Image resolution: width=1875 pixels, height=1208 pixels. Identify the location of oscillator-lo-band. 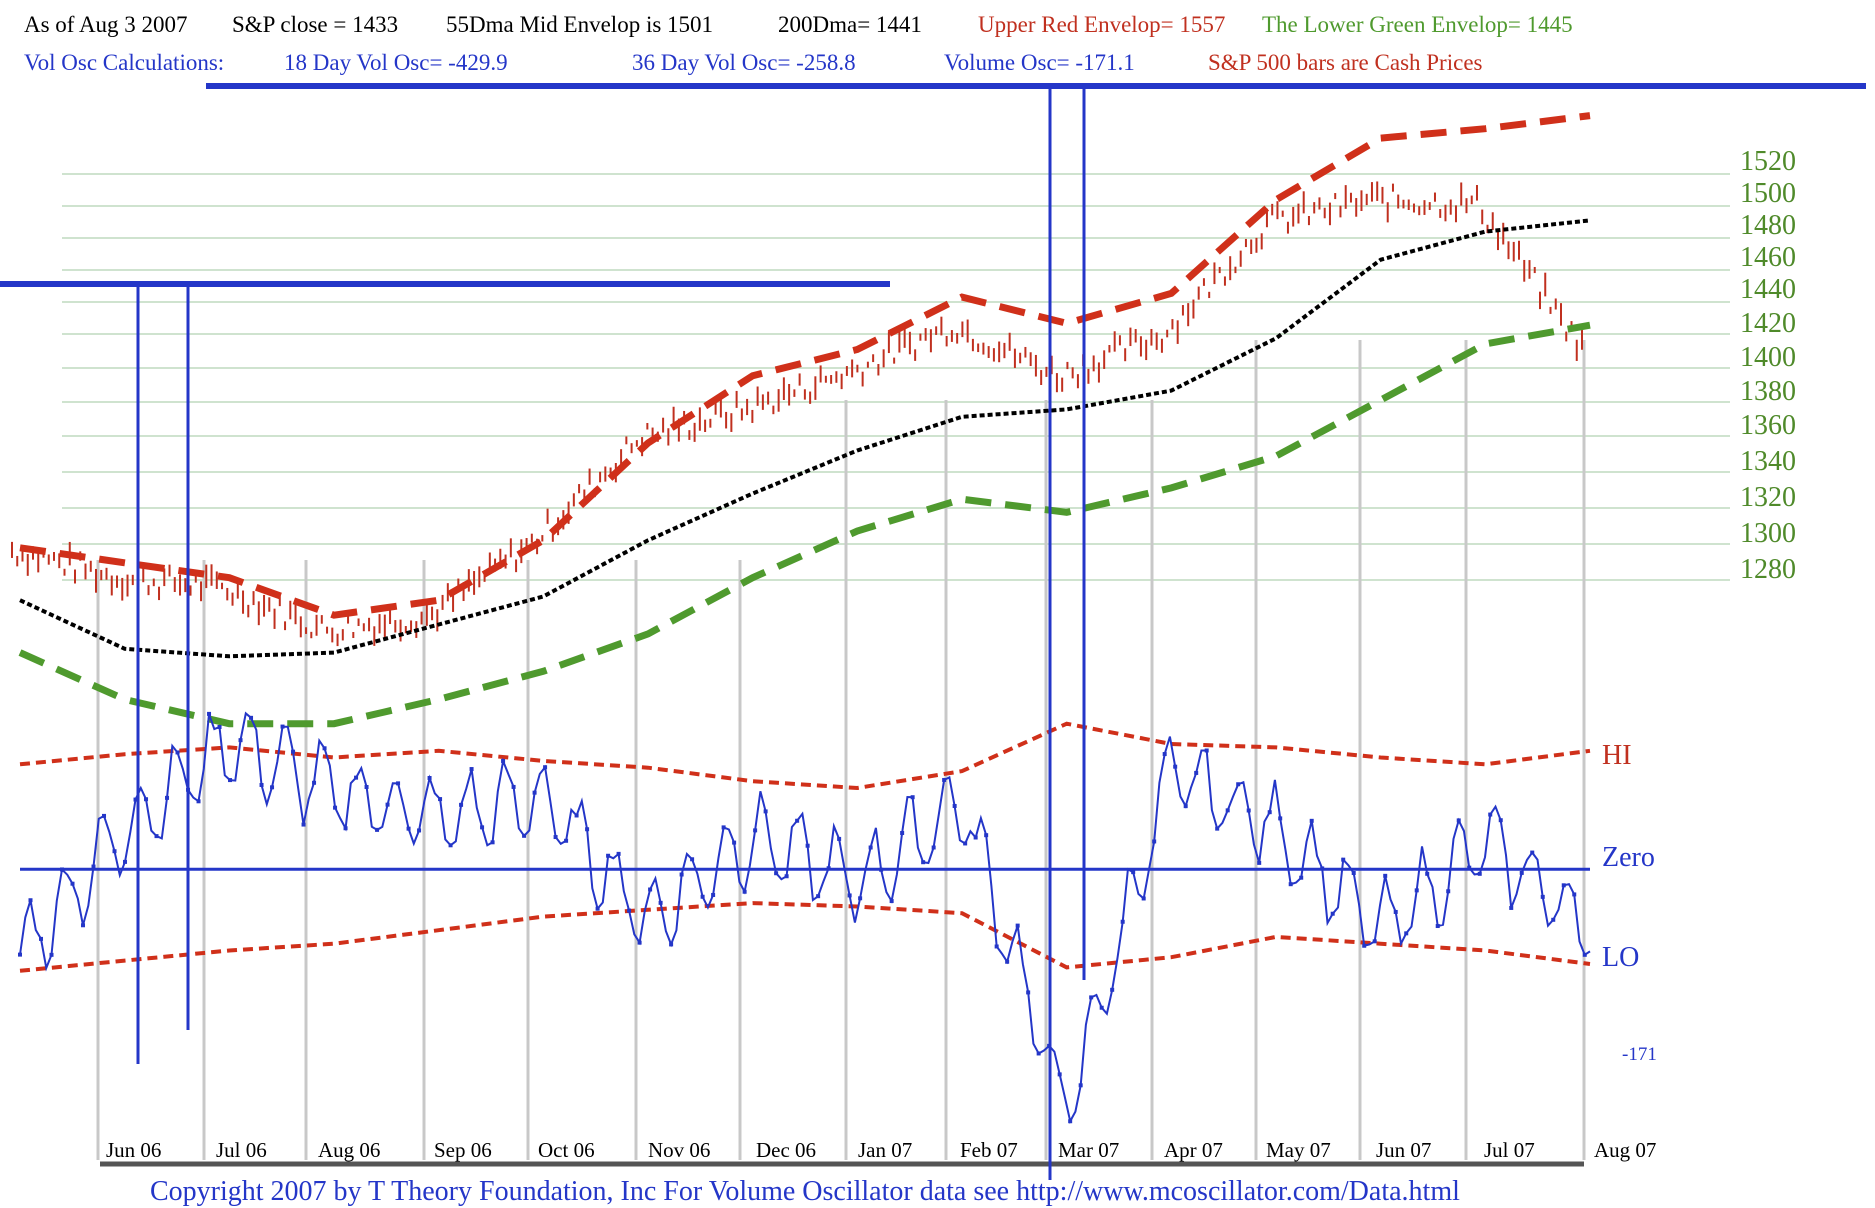
(805, 937).